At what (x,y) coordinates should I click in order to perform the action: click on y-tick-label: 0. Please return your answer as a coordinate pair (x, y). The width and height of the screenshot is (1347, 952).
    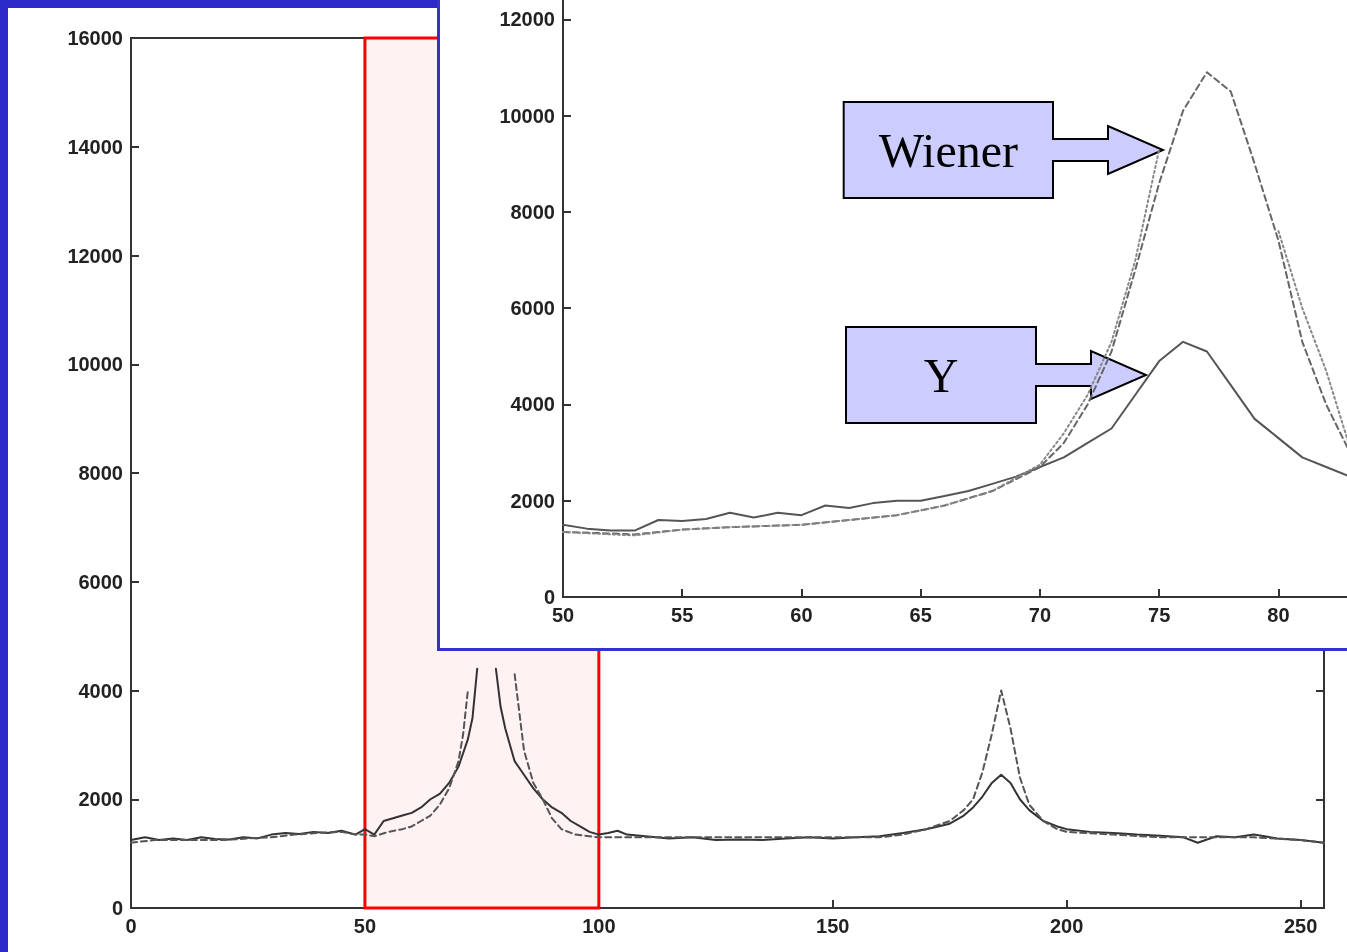
    Looking at the image, I should click on (117, 908).